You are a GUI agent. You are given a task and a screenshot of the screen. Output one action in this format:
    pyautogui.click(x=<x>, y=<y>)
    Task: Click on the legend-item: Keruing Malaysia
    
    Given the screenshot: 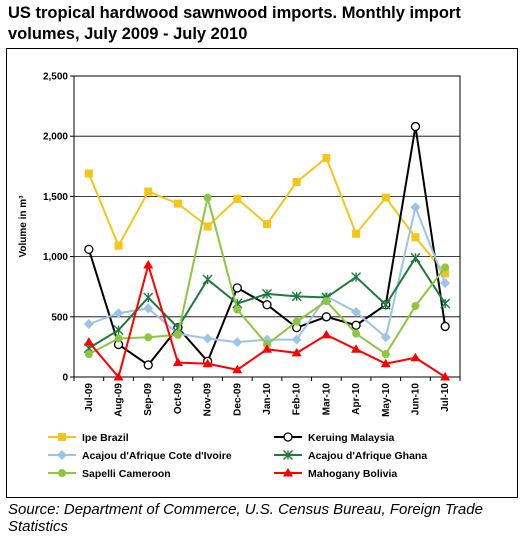 What is the action you would take?
    pyautogui.click(x=334, y=438)
    